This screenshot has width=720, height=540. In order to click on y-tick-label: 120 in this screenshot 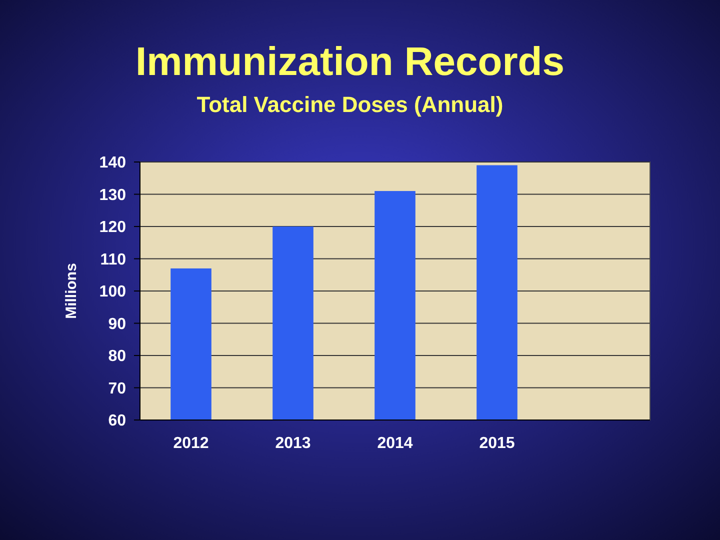, I will do `click(112, 227)`.